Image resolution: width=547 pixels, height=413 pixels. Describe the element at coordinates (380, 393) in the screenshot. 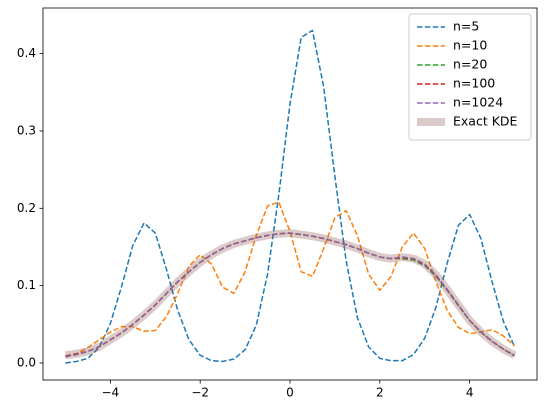

I see `x-tick-label: 2` at that location.